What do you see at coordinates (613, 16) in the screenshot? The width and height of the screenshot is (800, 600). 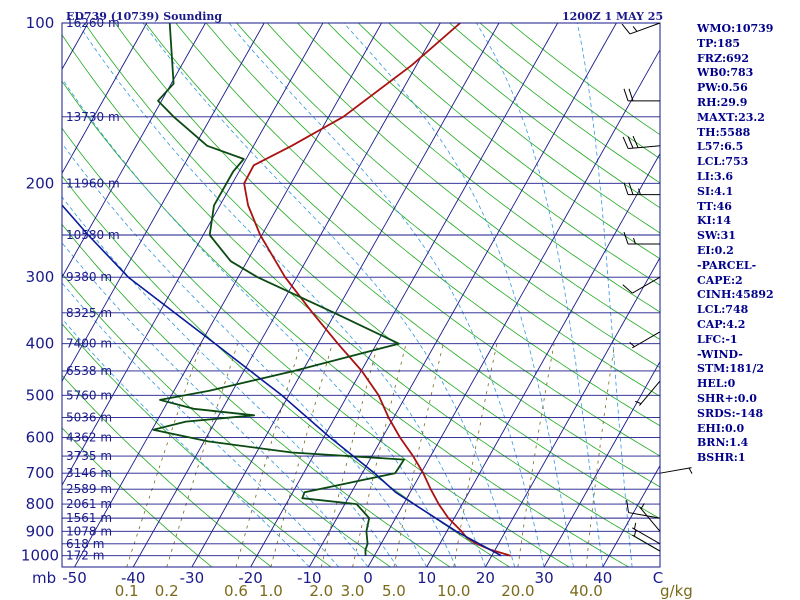 I see `sounding-time: 1200Z 1 MAY 25` at bounding box center [613, 16].